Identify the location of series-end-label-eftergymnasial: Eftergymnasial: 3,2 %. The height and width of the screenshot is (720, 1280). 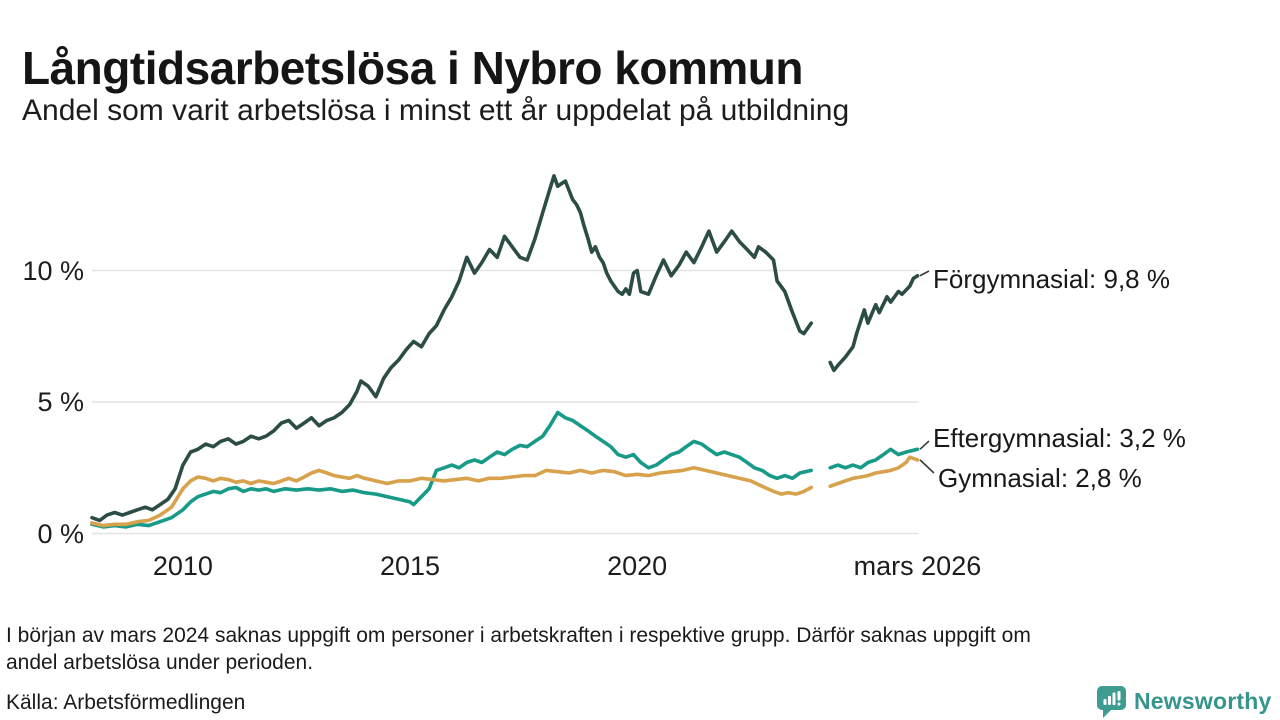
(1059, 438).